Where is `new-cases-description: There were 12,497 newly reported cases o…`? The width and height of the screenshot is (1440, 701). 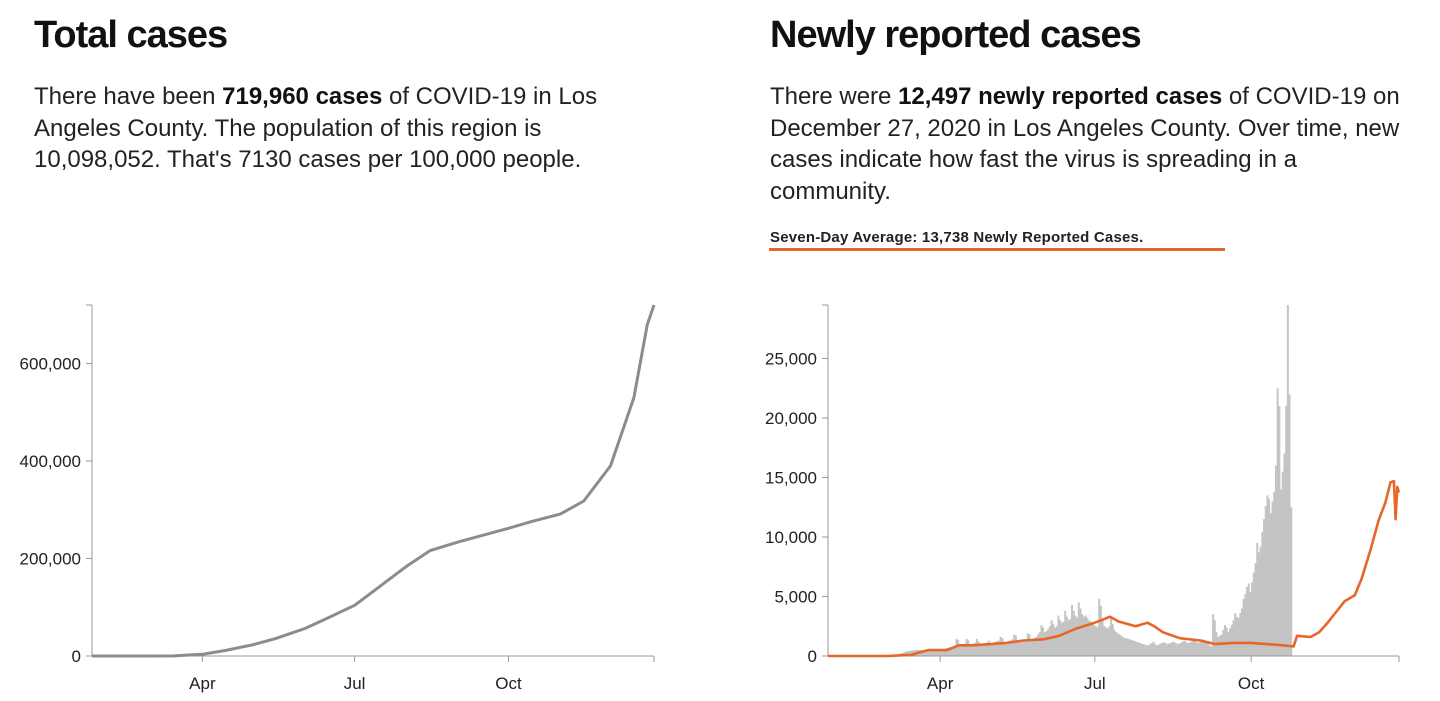 new-cases-description: There were 12,497 newly reported cases o… is located at coordinates (1095, 144).